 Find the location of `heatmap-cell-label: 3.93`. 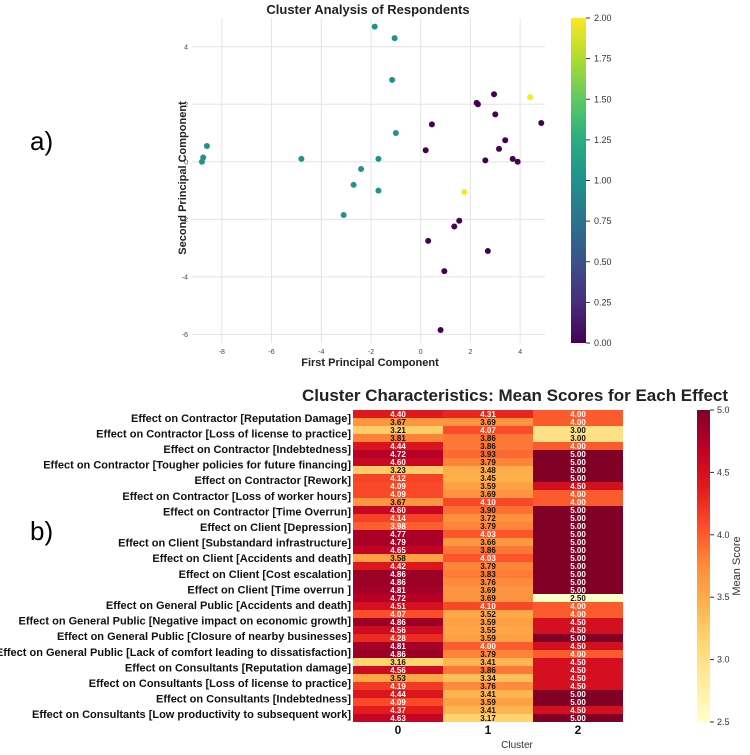

heatmap-cell-label: 3.93 is located at coordinates (488, 454).